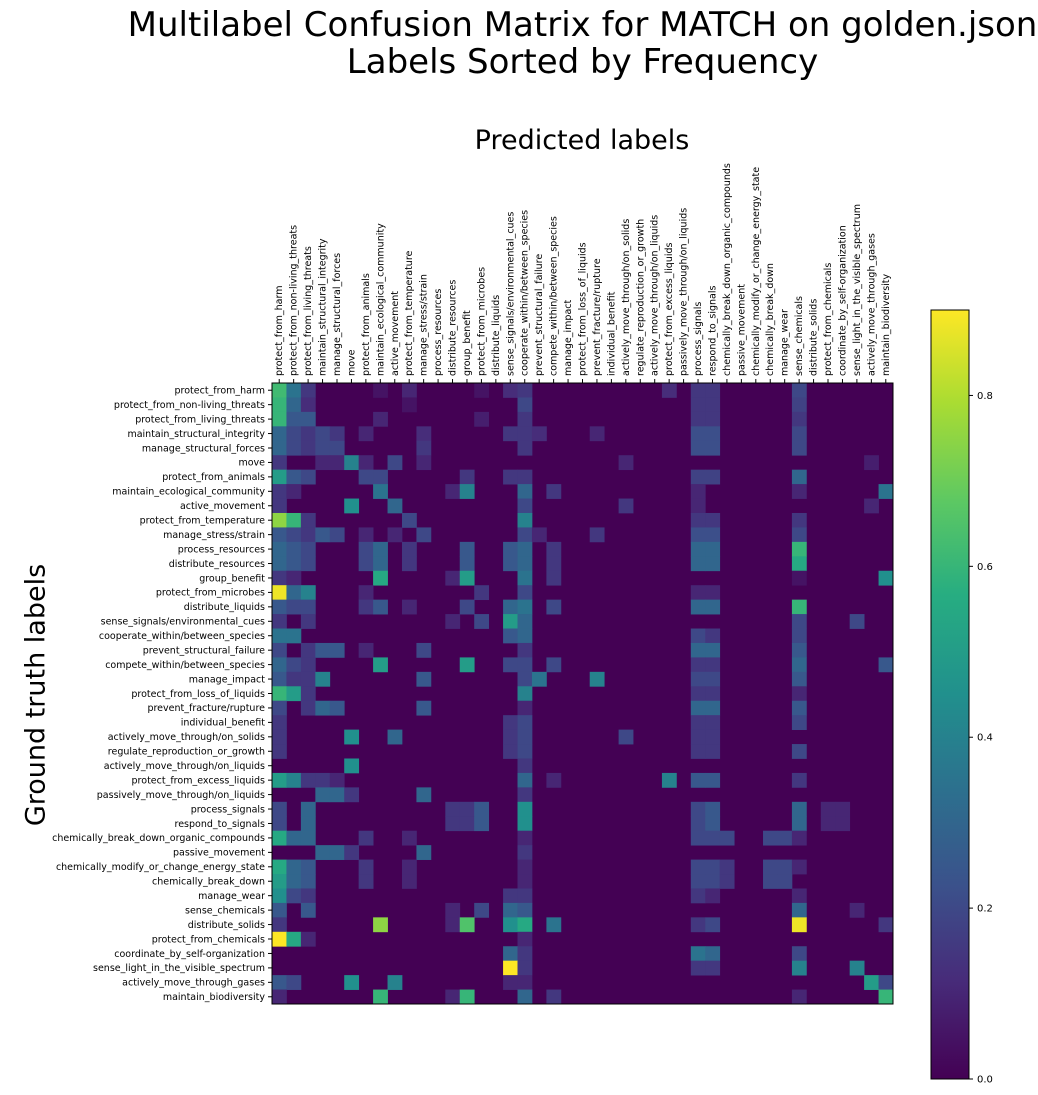 The height and width of the screenshot is (1095, 1038). Describe the element at coordinates (698, 339) in the screenshot. I see `x-tick-label: process_signals` at that location.